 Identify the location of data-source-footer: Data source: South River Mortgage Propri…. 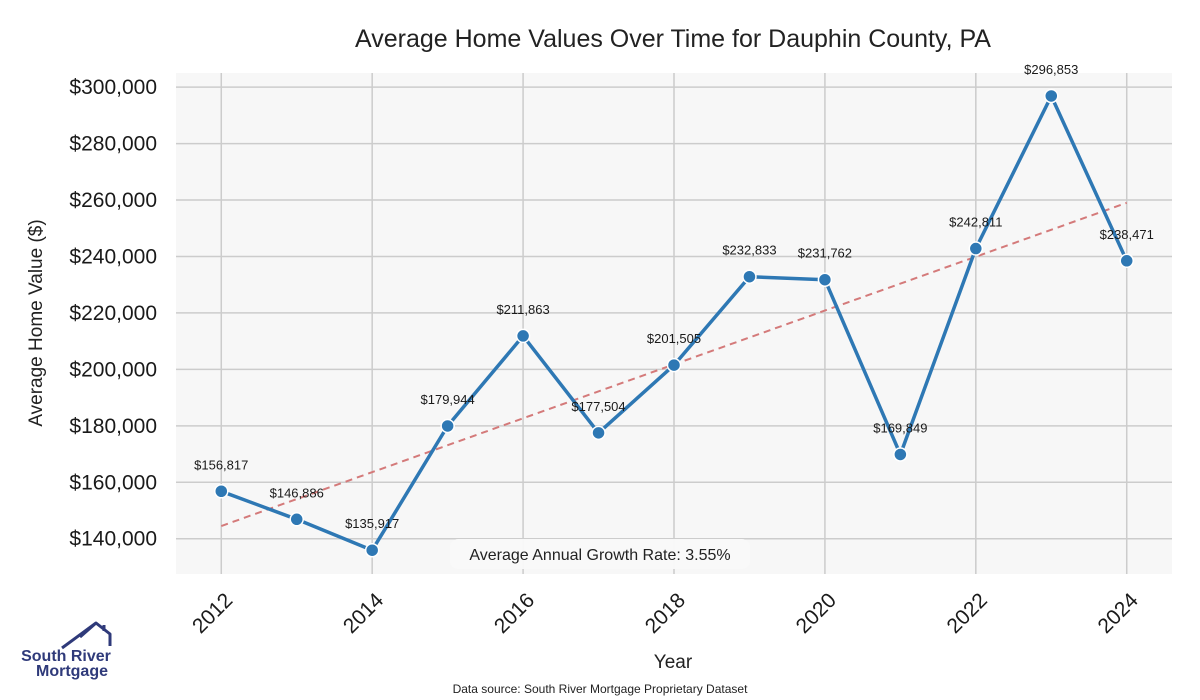
(600, 689).